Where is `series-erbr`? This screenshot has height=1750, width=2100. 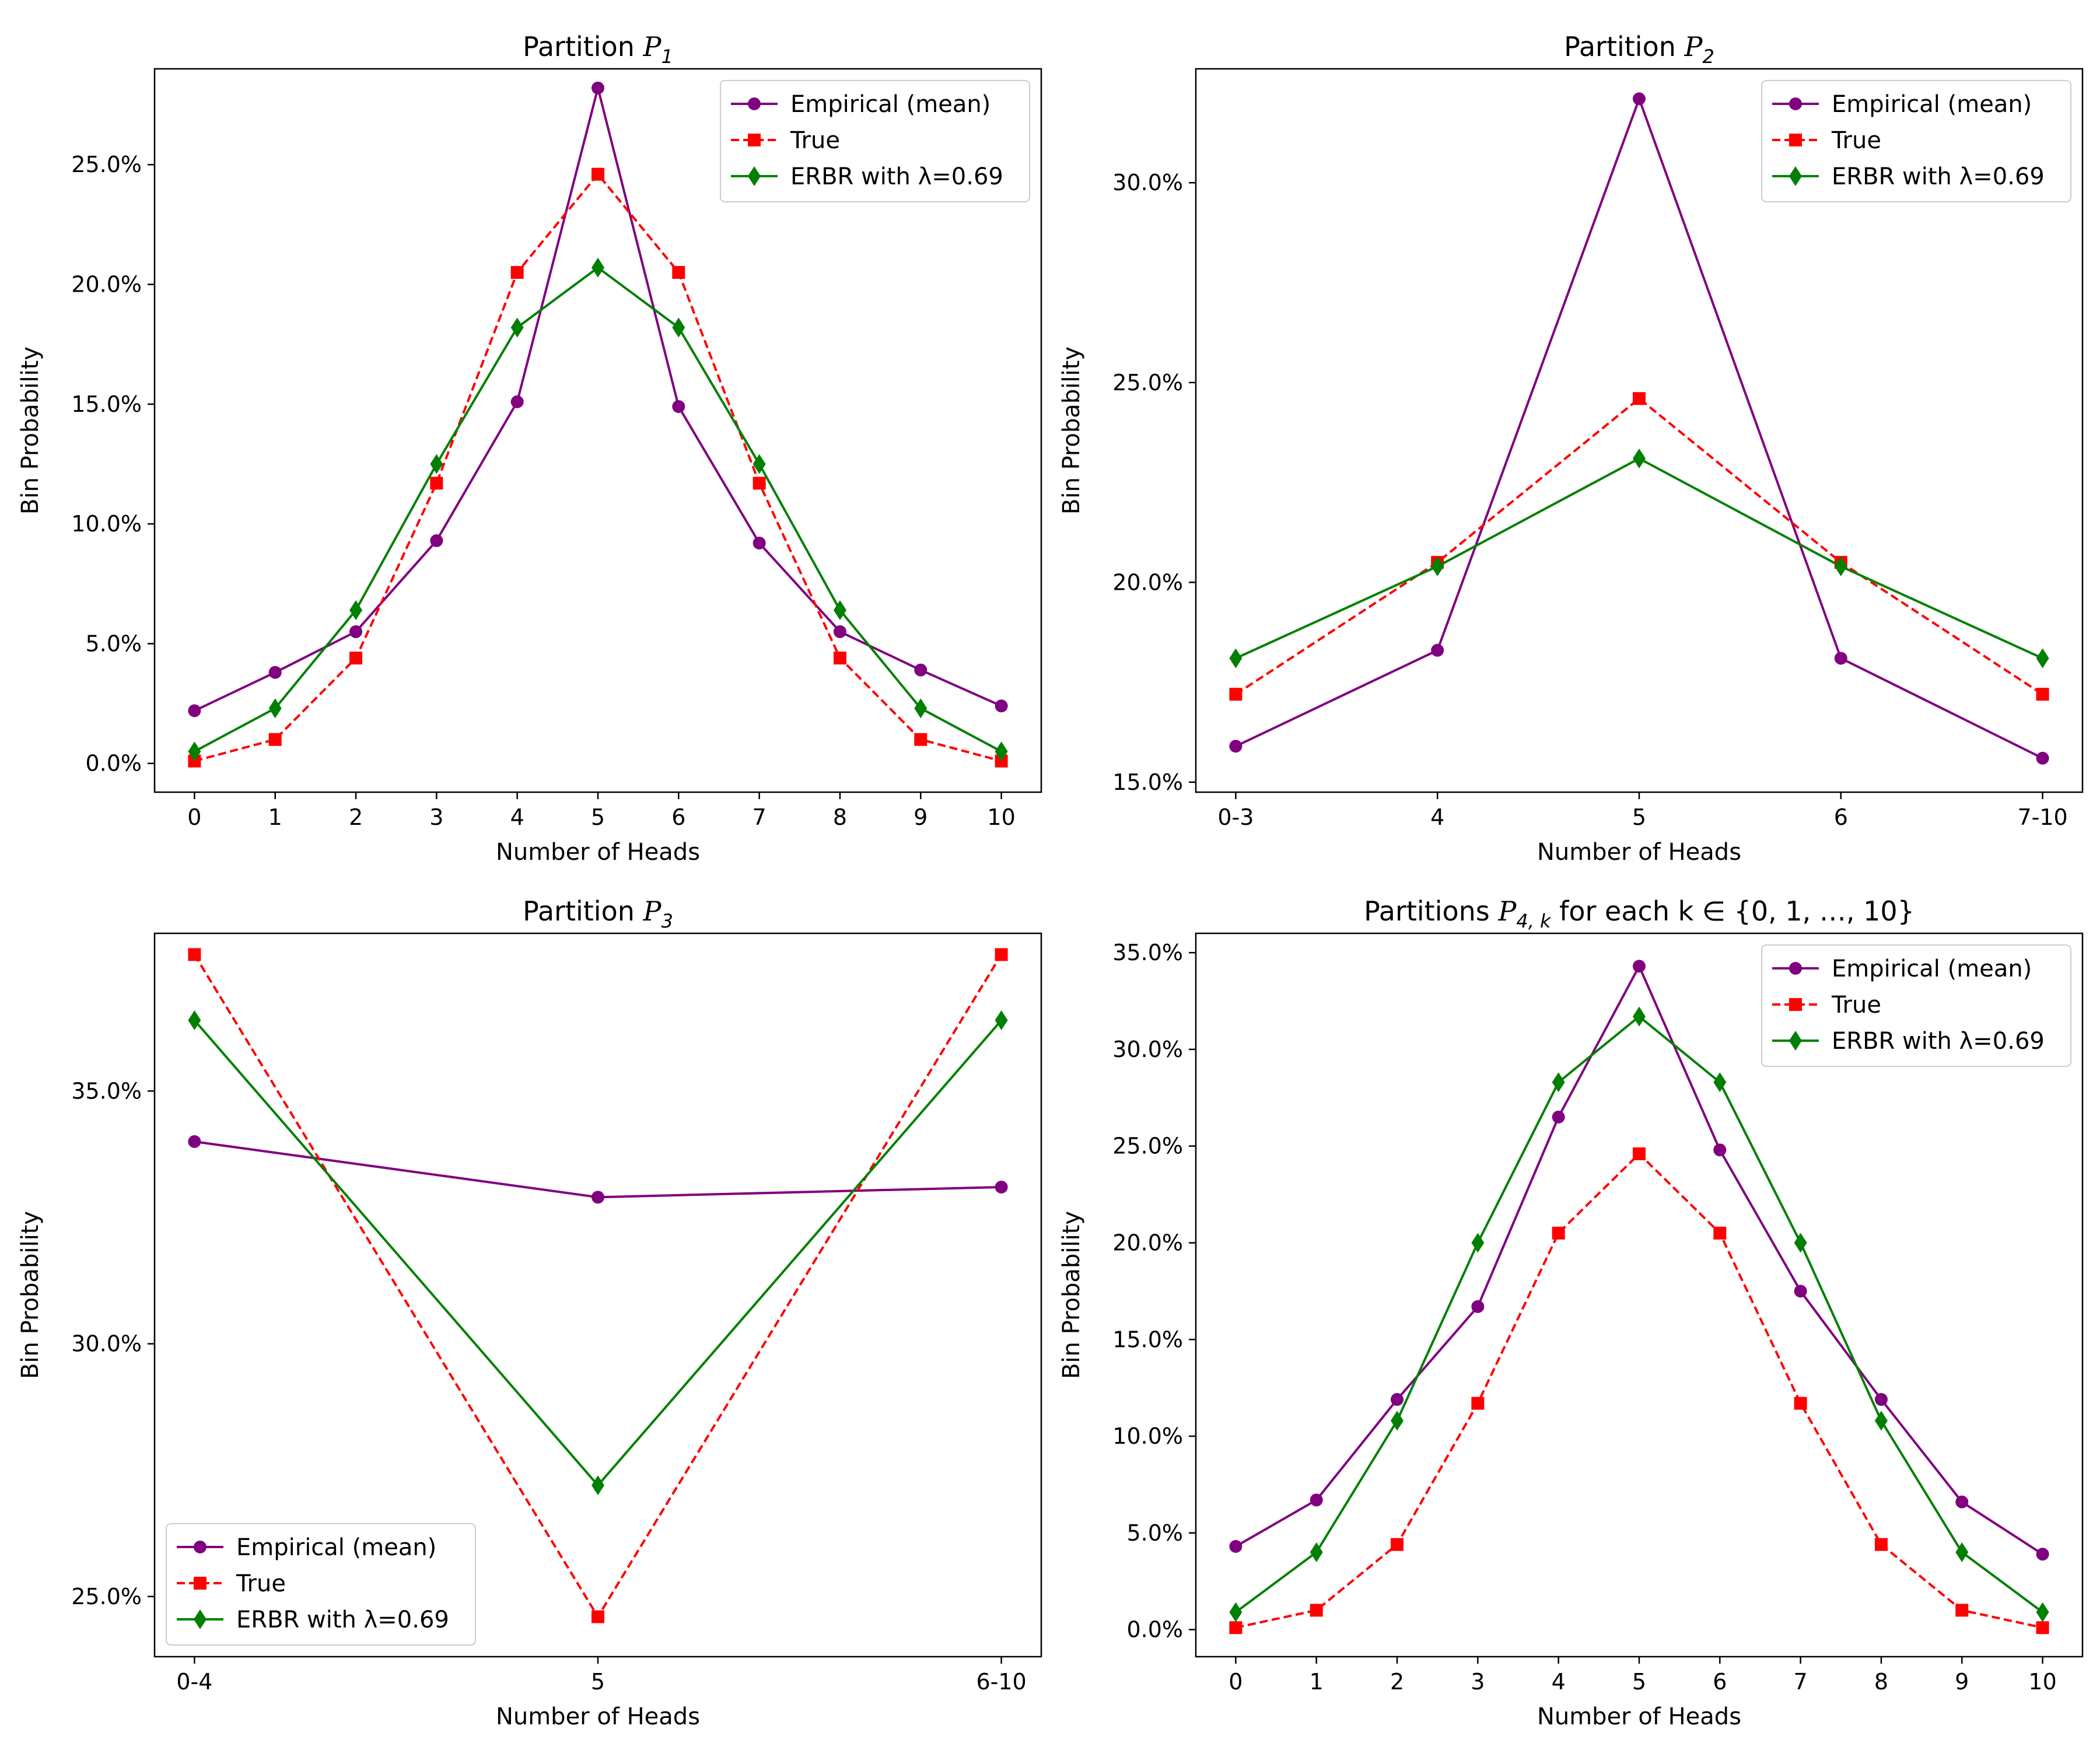
series-erbr is located at coordinates (598, 509).